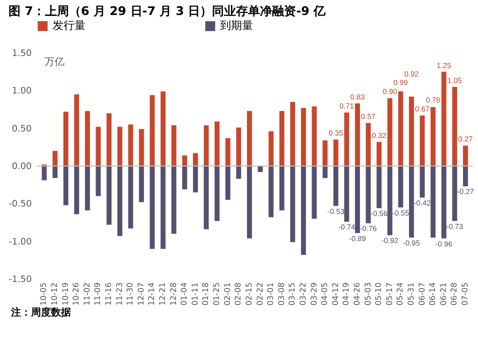  Describe the element at coordinates (40, 312) in the screenshot. I see `text: 注：周度数据` at that location.